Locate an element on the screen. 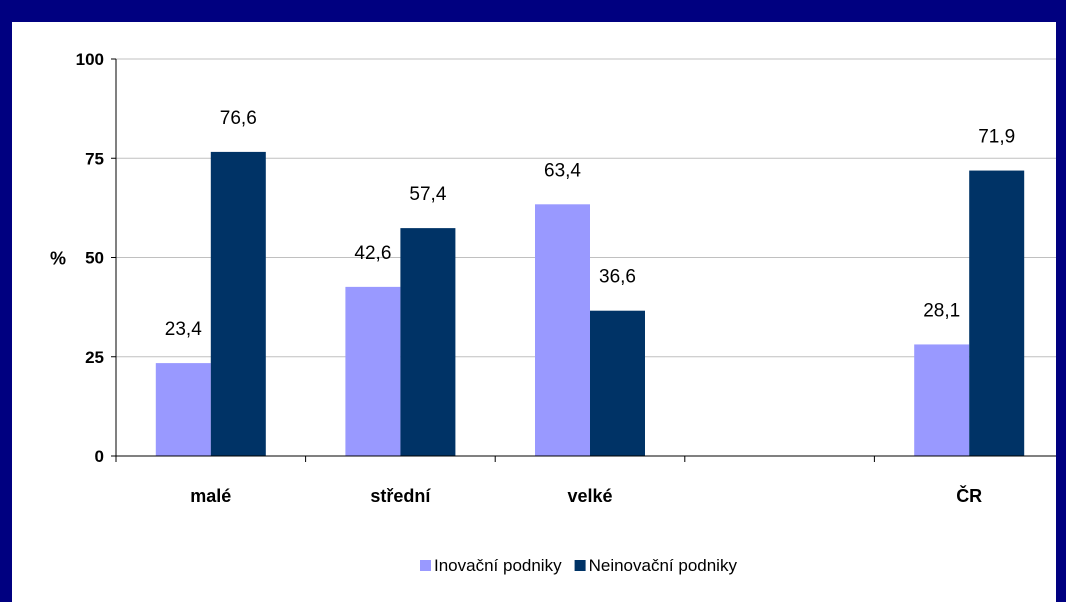 The width and height of the screenshot is (1066, 602). y-tick-label: 0 is located at coordinates (99, 456).